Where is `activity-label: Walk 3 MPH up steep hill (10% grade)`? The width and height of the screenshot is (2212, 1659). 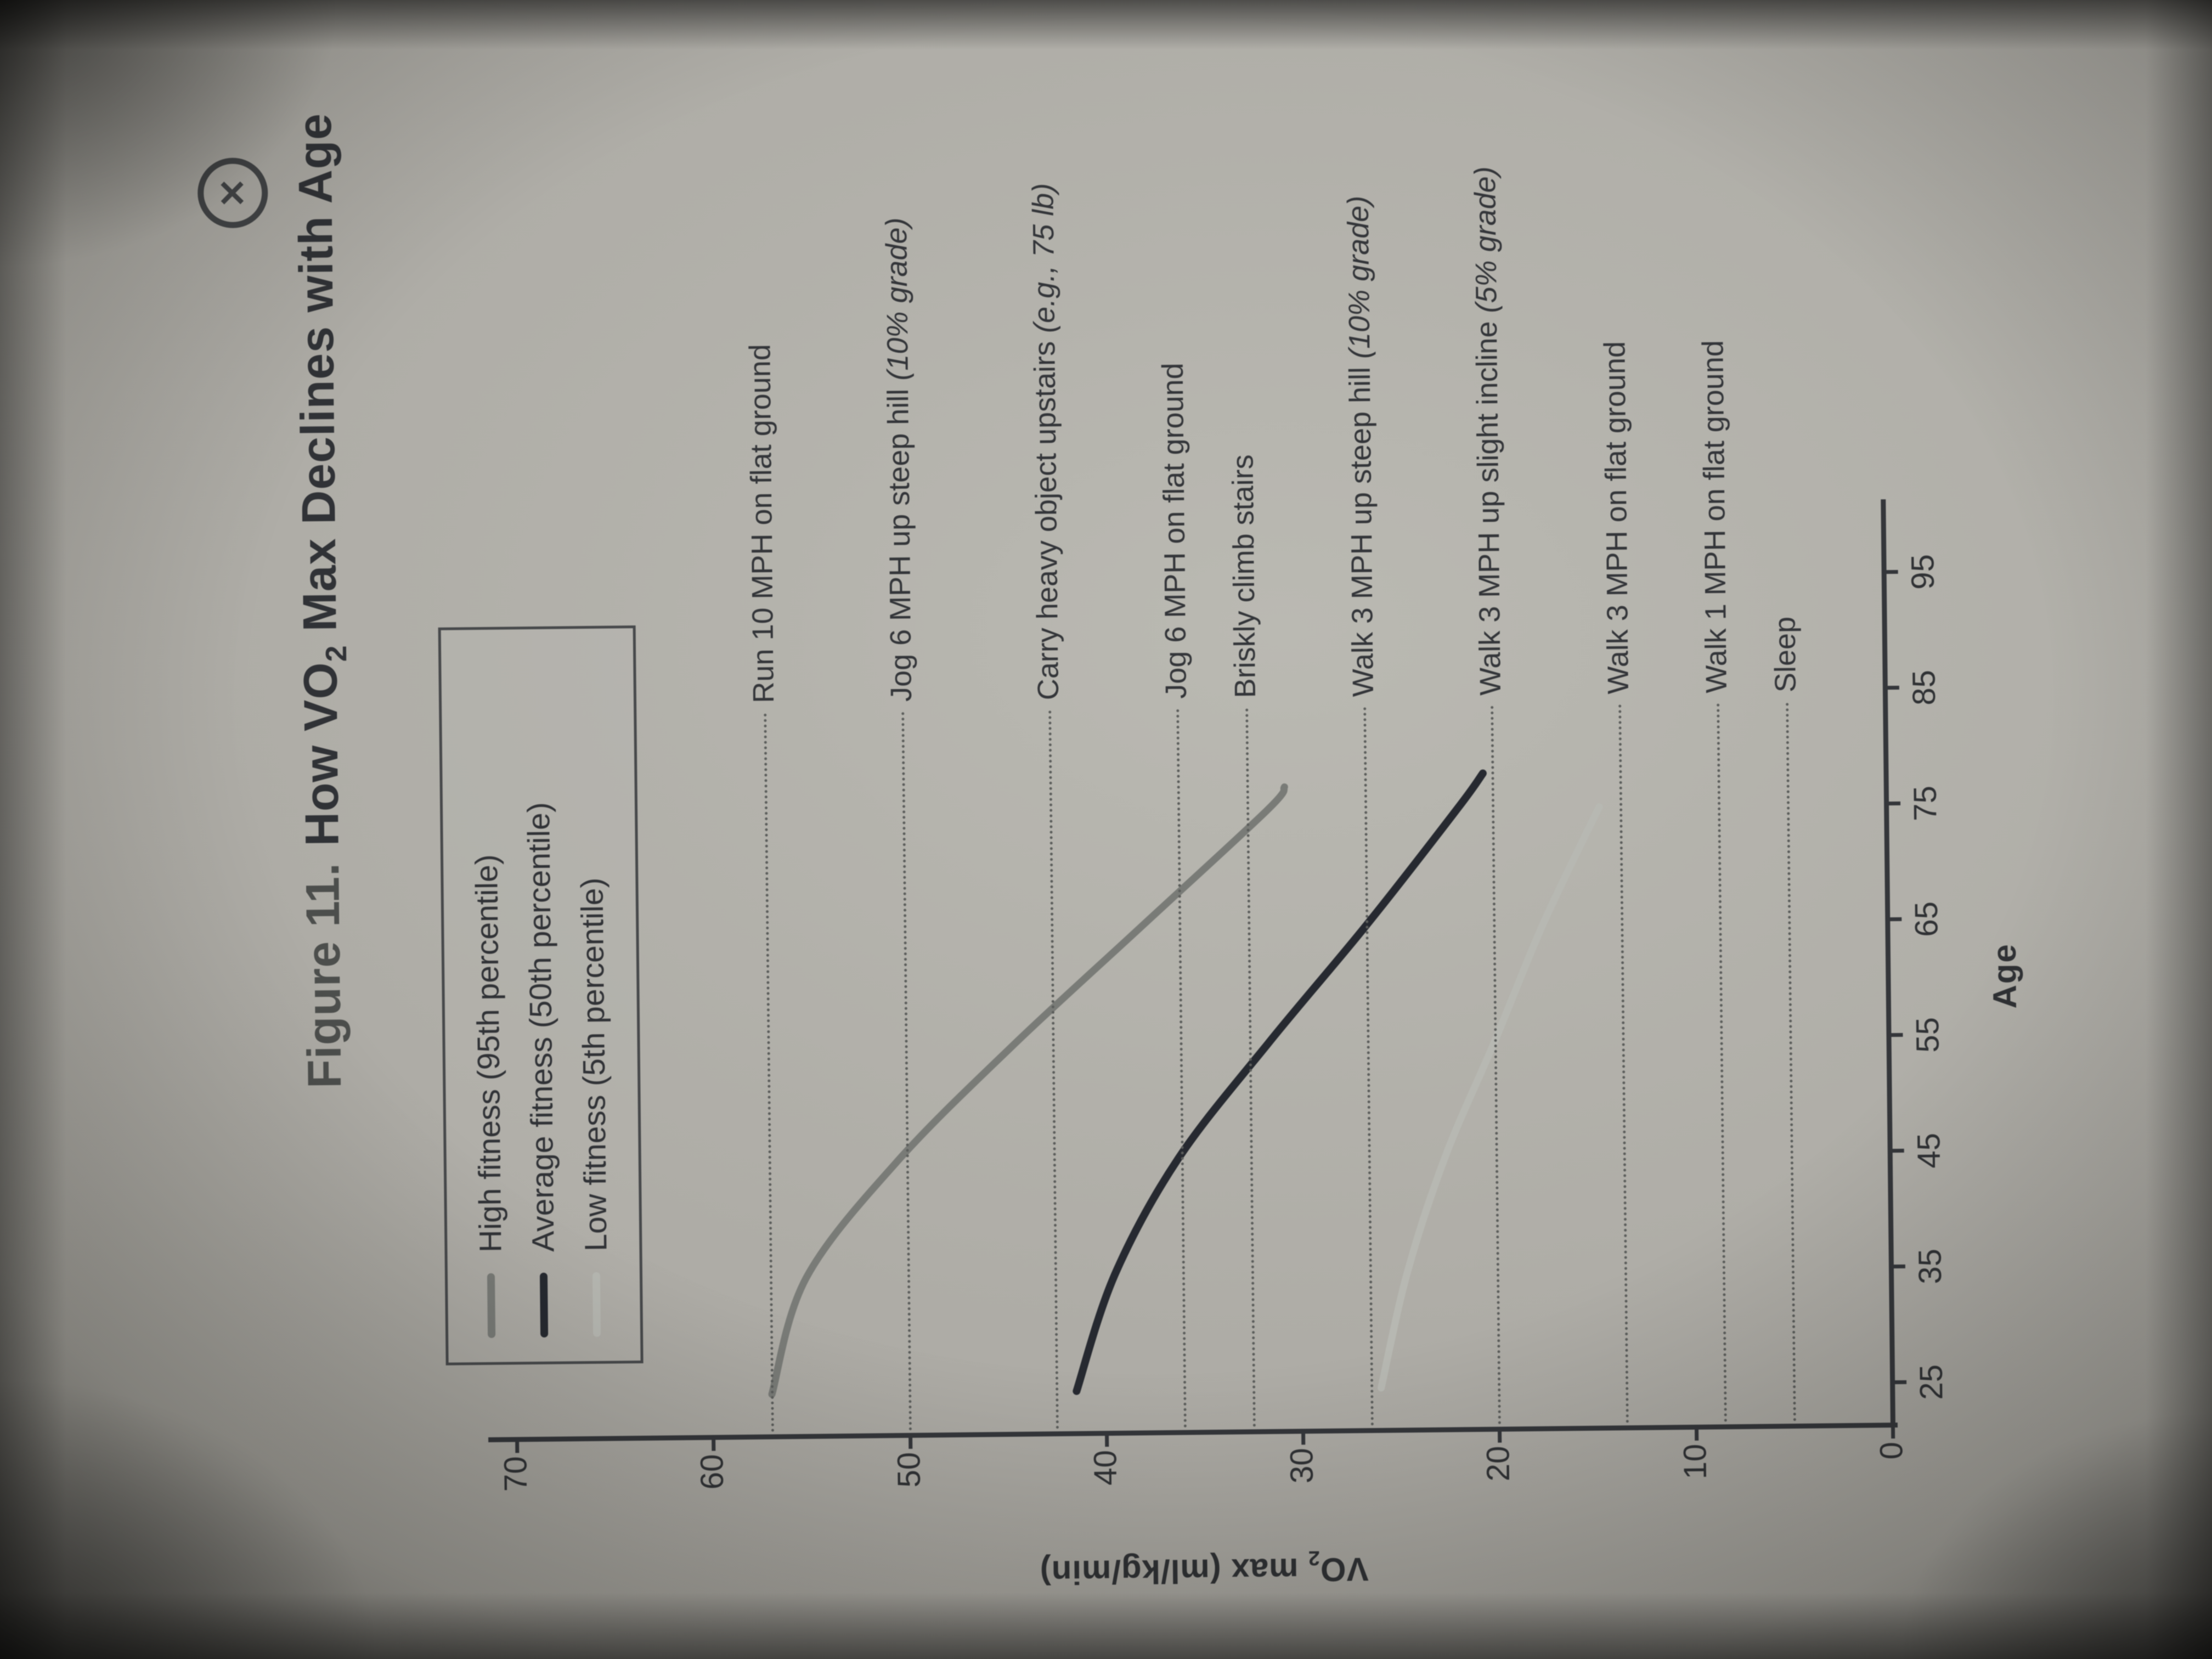
activity-label: Walk 3 MPH up steep hill (10% grade) is located at coordinates (1360, 446).